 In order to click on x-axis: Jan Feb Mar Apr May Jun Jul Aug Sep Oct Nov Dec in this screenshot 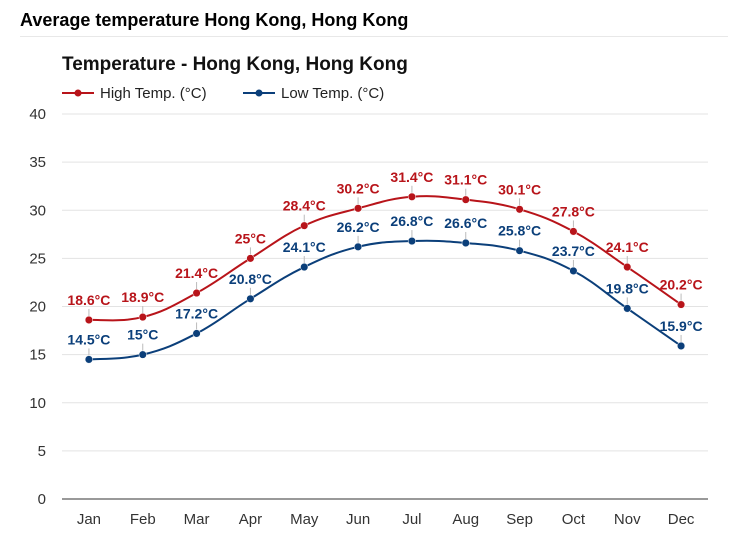, I will do `click(386, 519)`.